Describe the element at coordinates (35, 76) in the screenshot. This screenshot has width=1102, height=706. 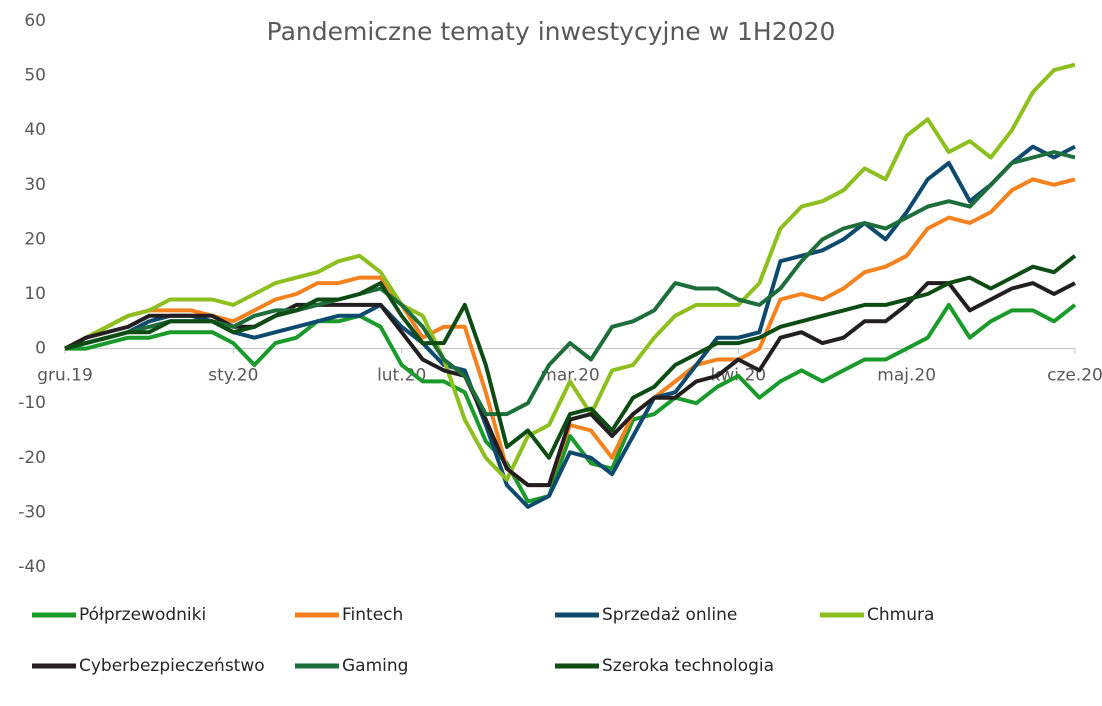
I see `y-tick-label: 50` at that location.